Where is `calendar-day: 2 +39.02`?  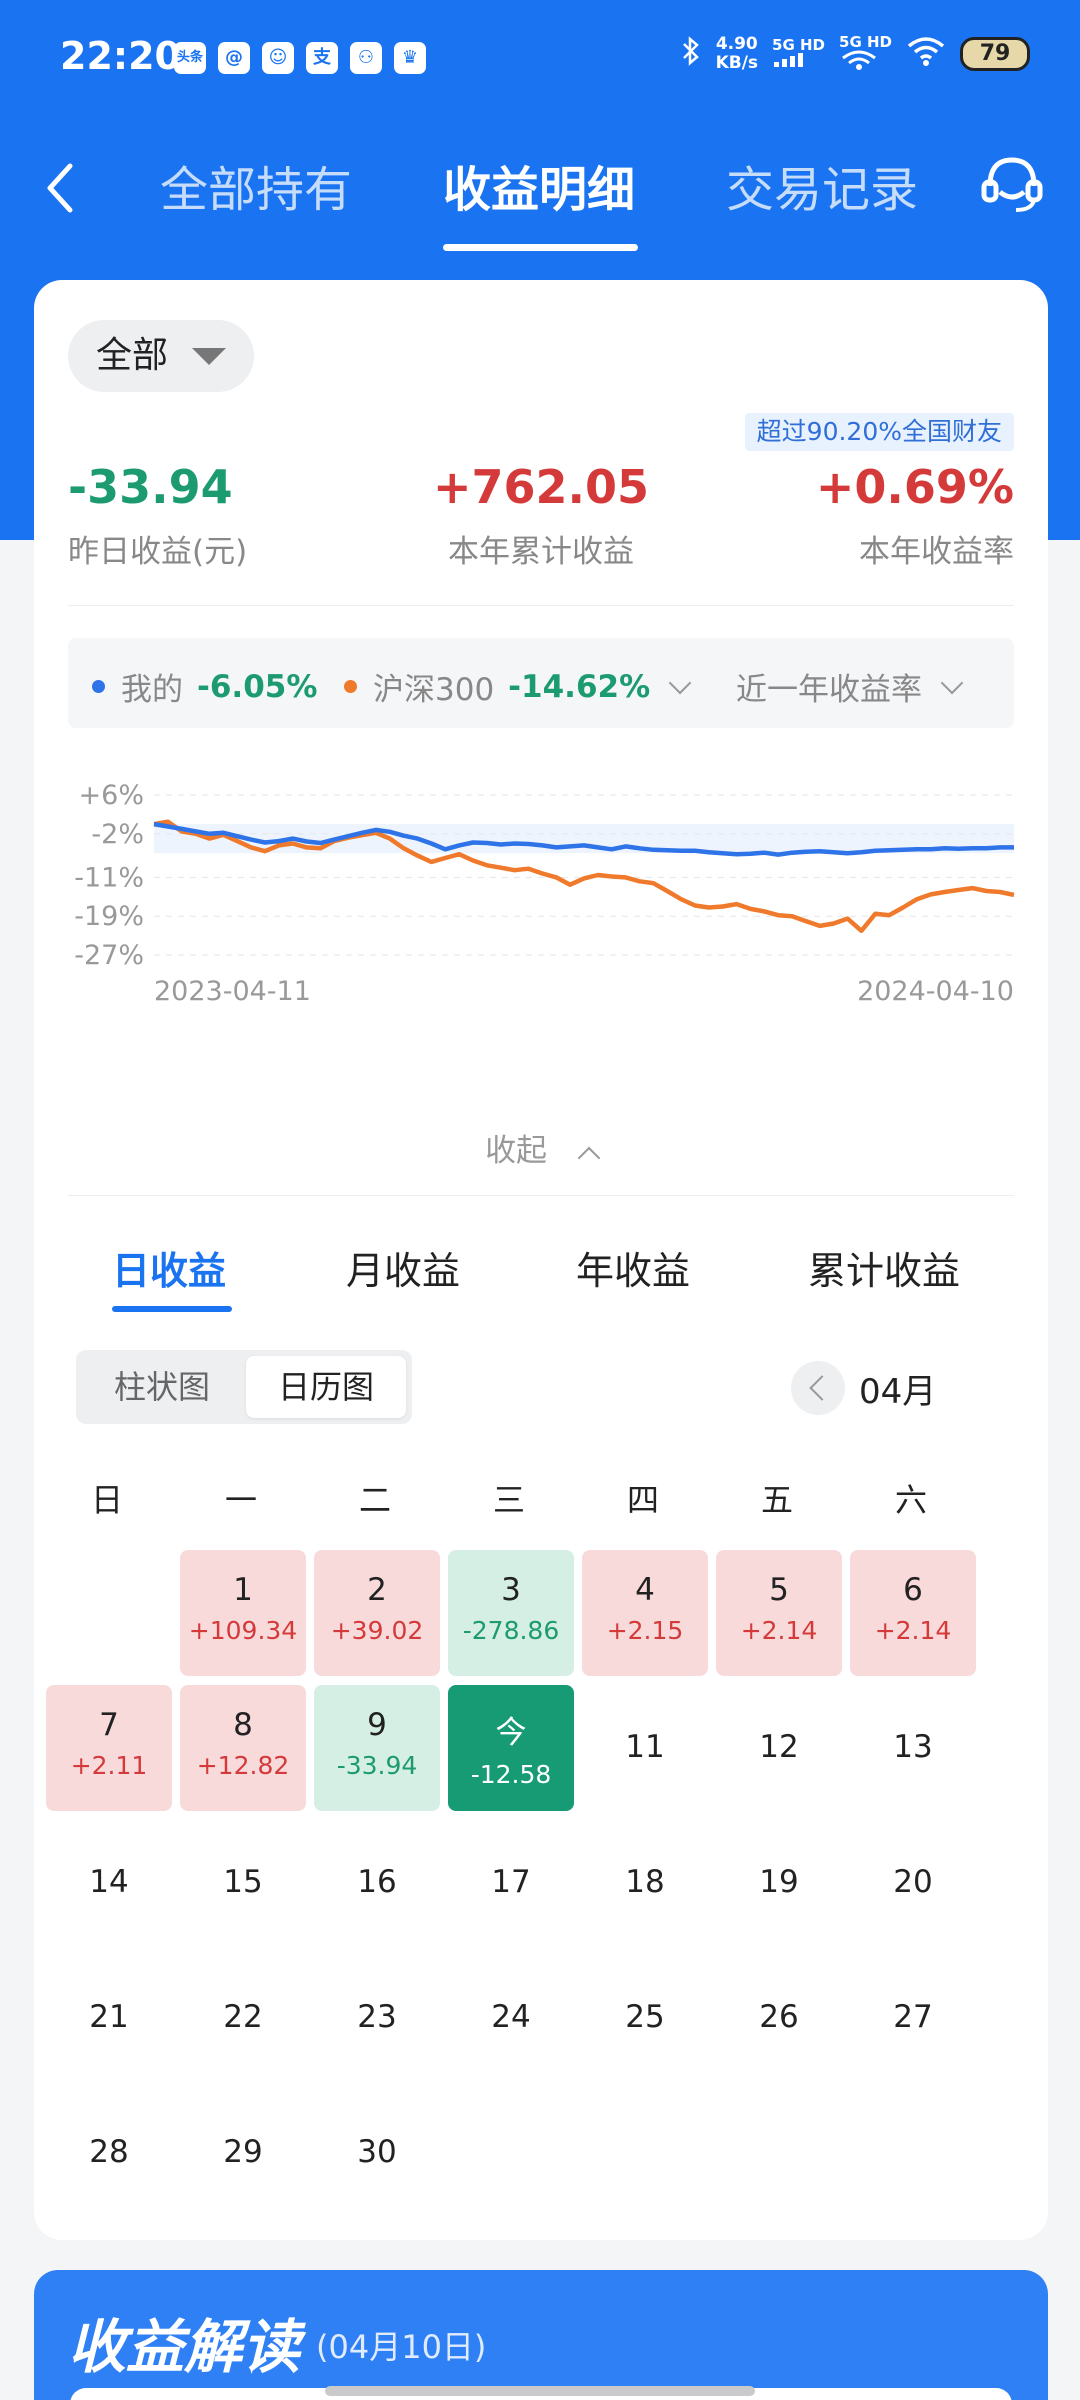
calendar-day: 2 +39.02 is located at coordinates (377, 1613).